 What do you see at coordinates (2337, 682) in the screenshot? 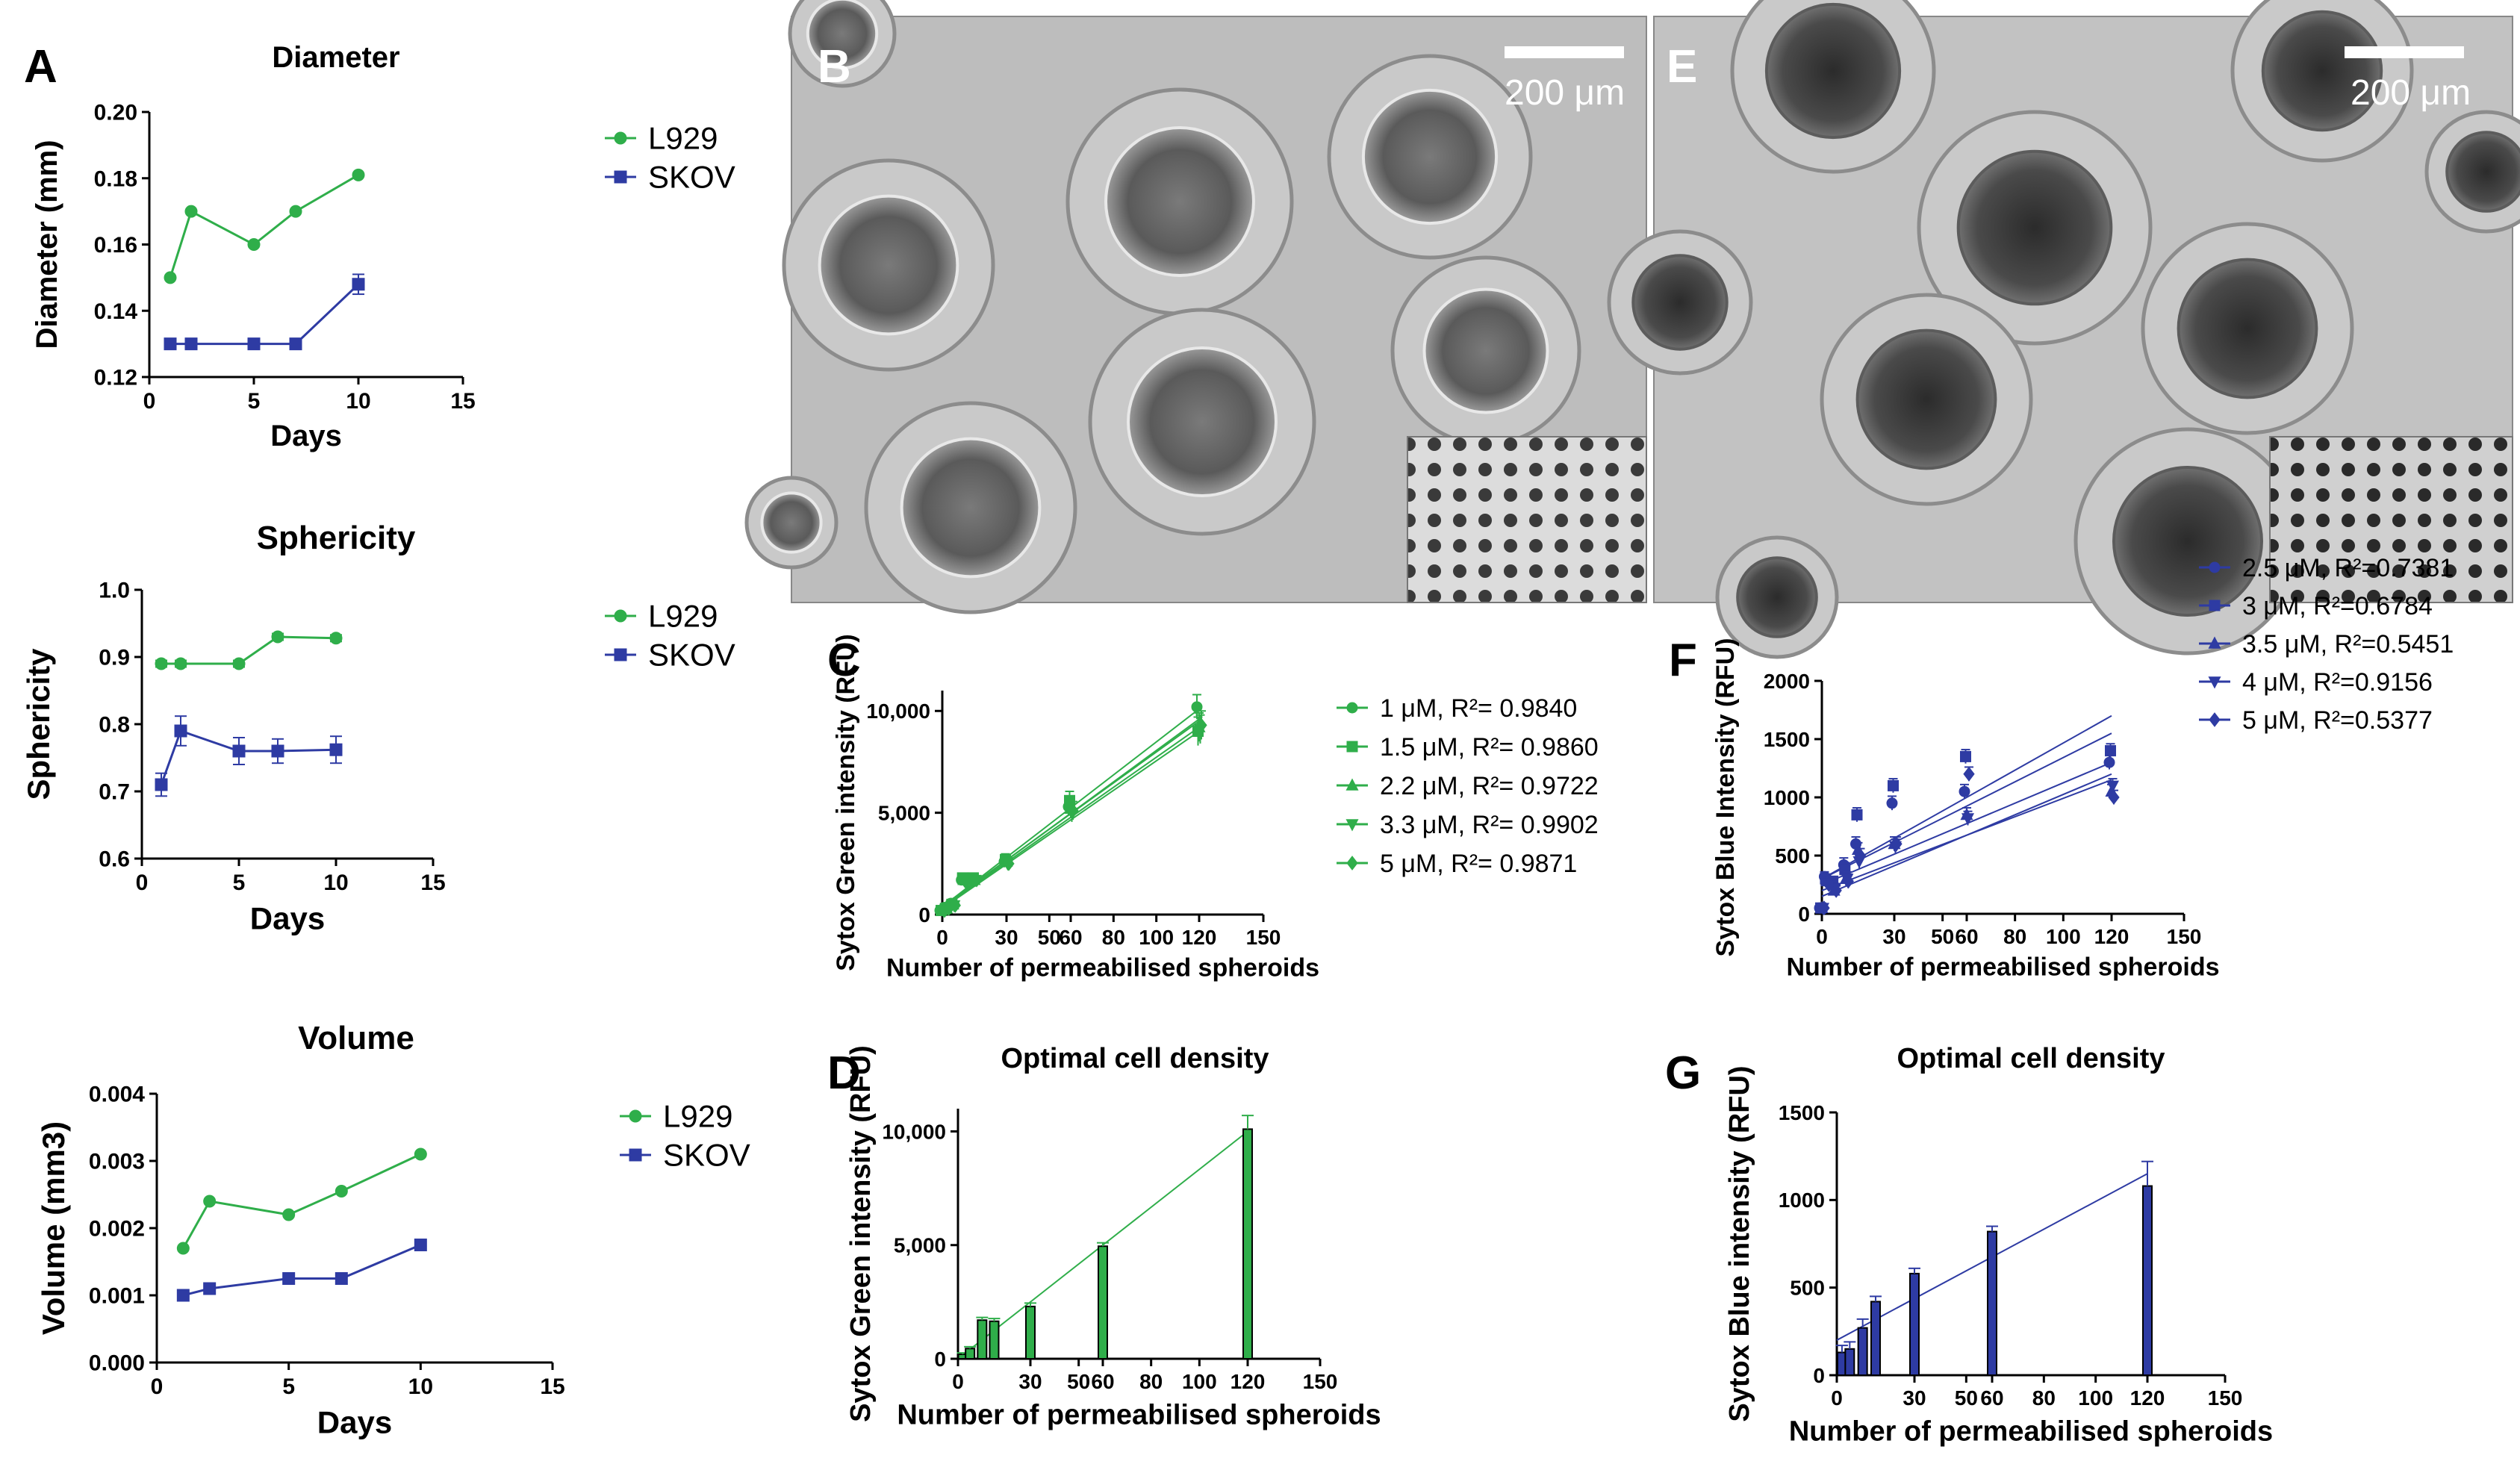
I see `legend-label: 4 μM, R²=0.9156` at bounding box center [2337, 682].